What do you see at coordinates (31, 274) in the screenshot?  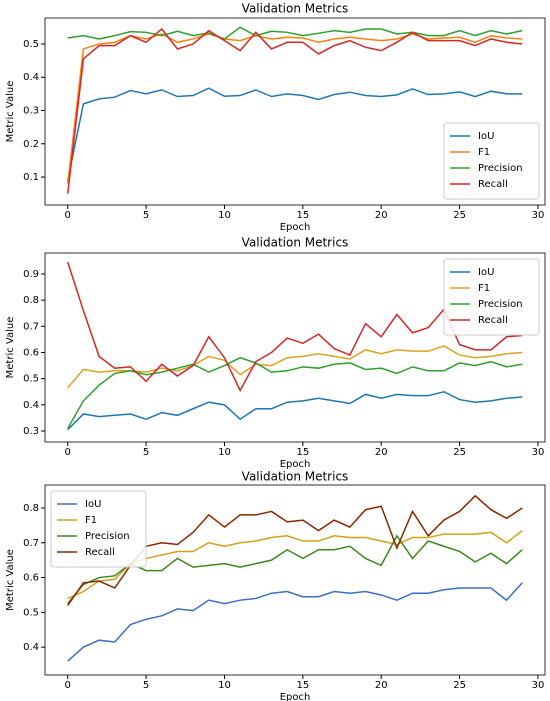 I see `y-tick-label: 0.9` at bounding box center [31, 274].